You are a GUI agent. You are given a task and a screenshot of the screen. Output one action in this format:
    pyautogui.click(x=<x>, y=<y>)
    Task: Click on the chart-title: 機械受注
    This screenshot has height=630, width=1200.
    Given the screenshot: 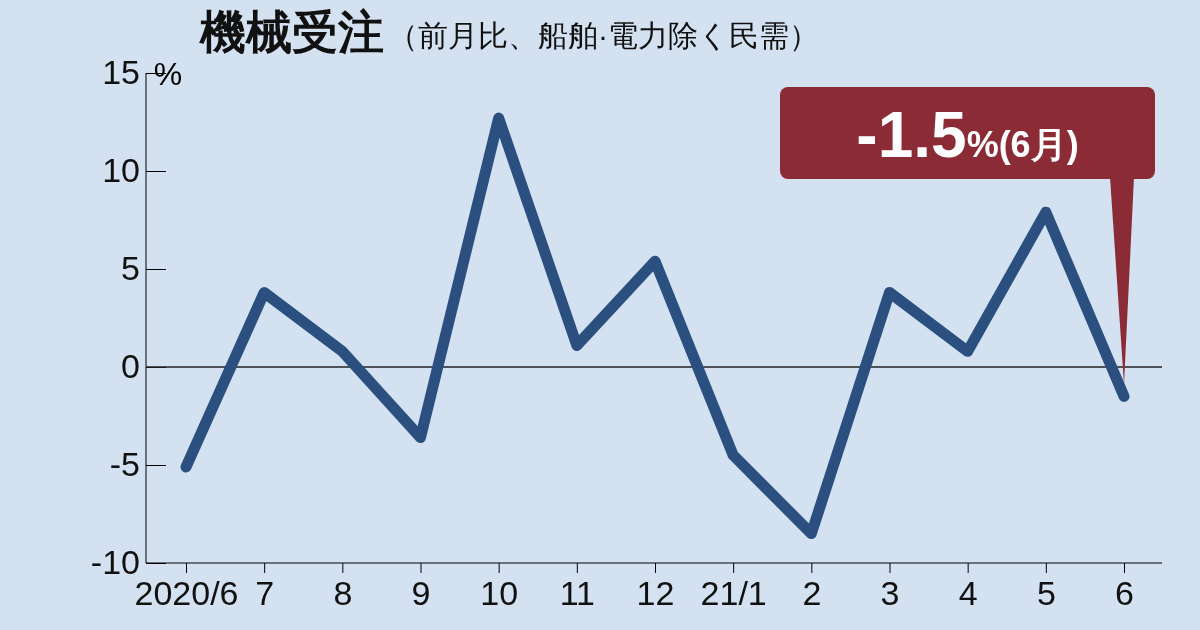 What is the action you would take?
    pyautogui.click(x=291, y=32)
    